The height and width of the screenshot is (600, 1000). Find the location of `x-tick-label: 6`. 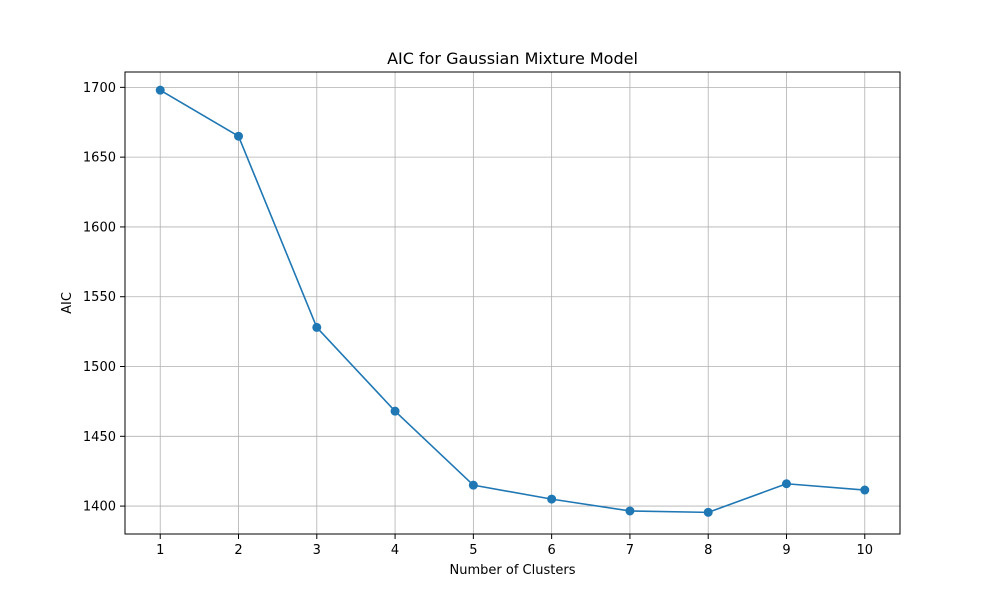

x-tick-label: 6 is located at coordinates (552, 550).